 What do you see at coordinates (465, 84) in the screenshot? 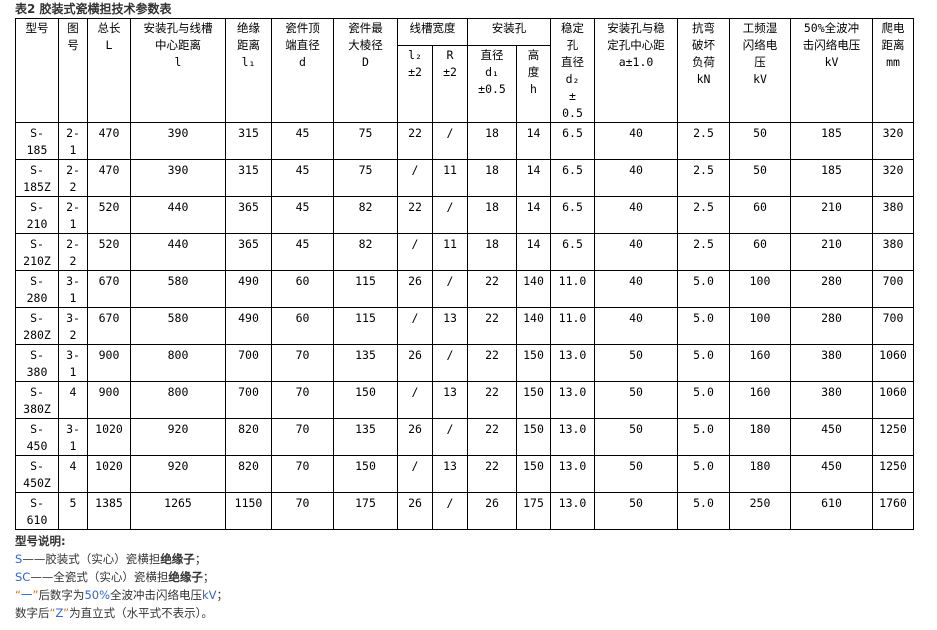
I see `header-subrow: l₂ ±2 R ±2 直径 d₁ ±0.5 高 度 h` at bounding box center [465, 84].